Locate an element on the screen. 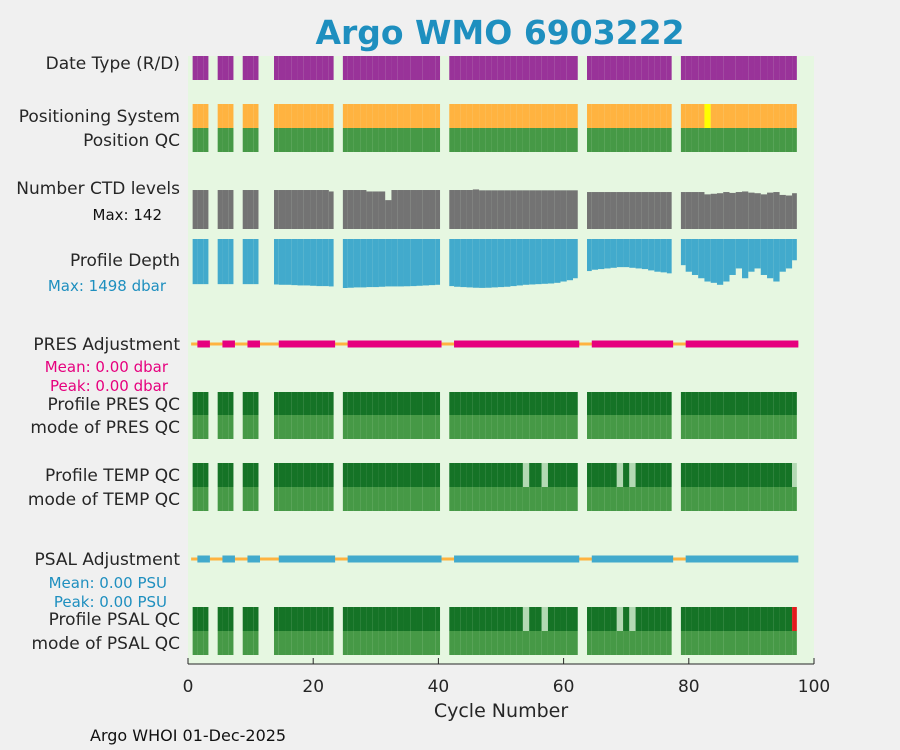  ylabel-profile-pres-qc: Profile PRES QC is located at coordinates (113, 405).